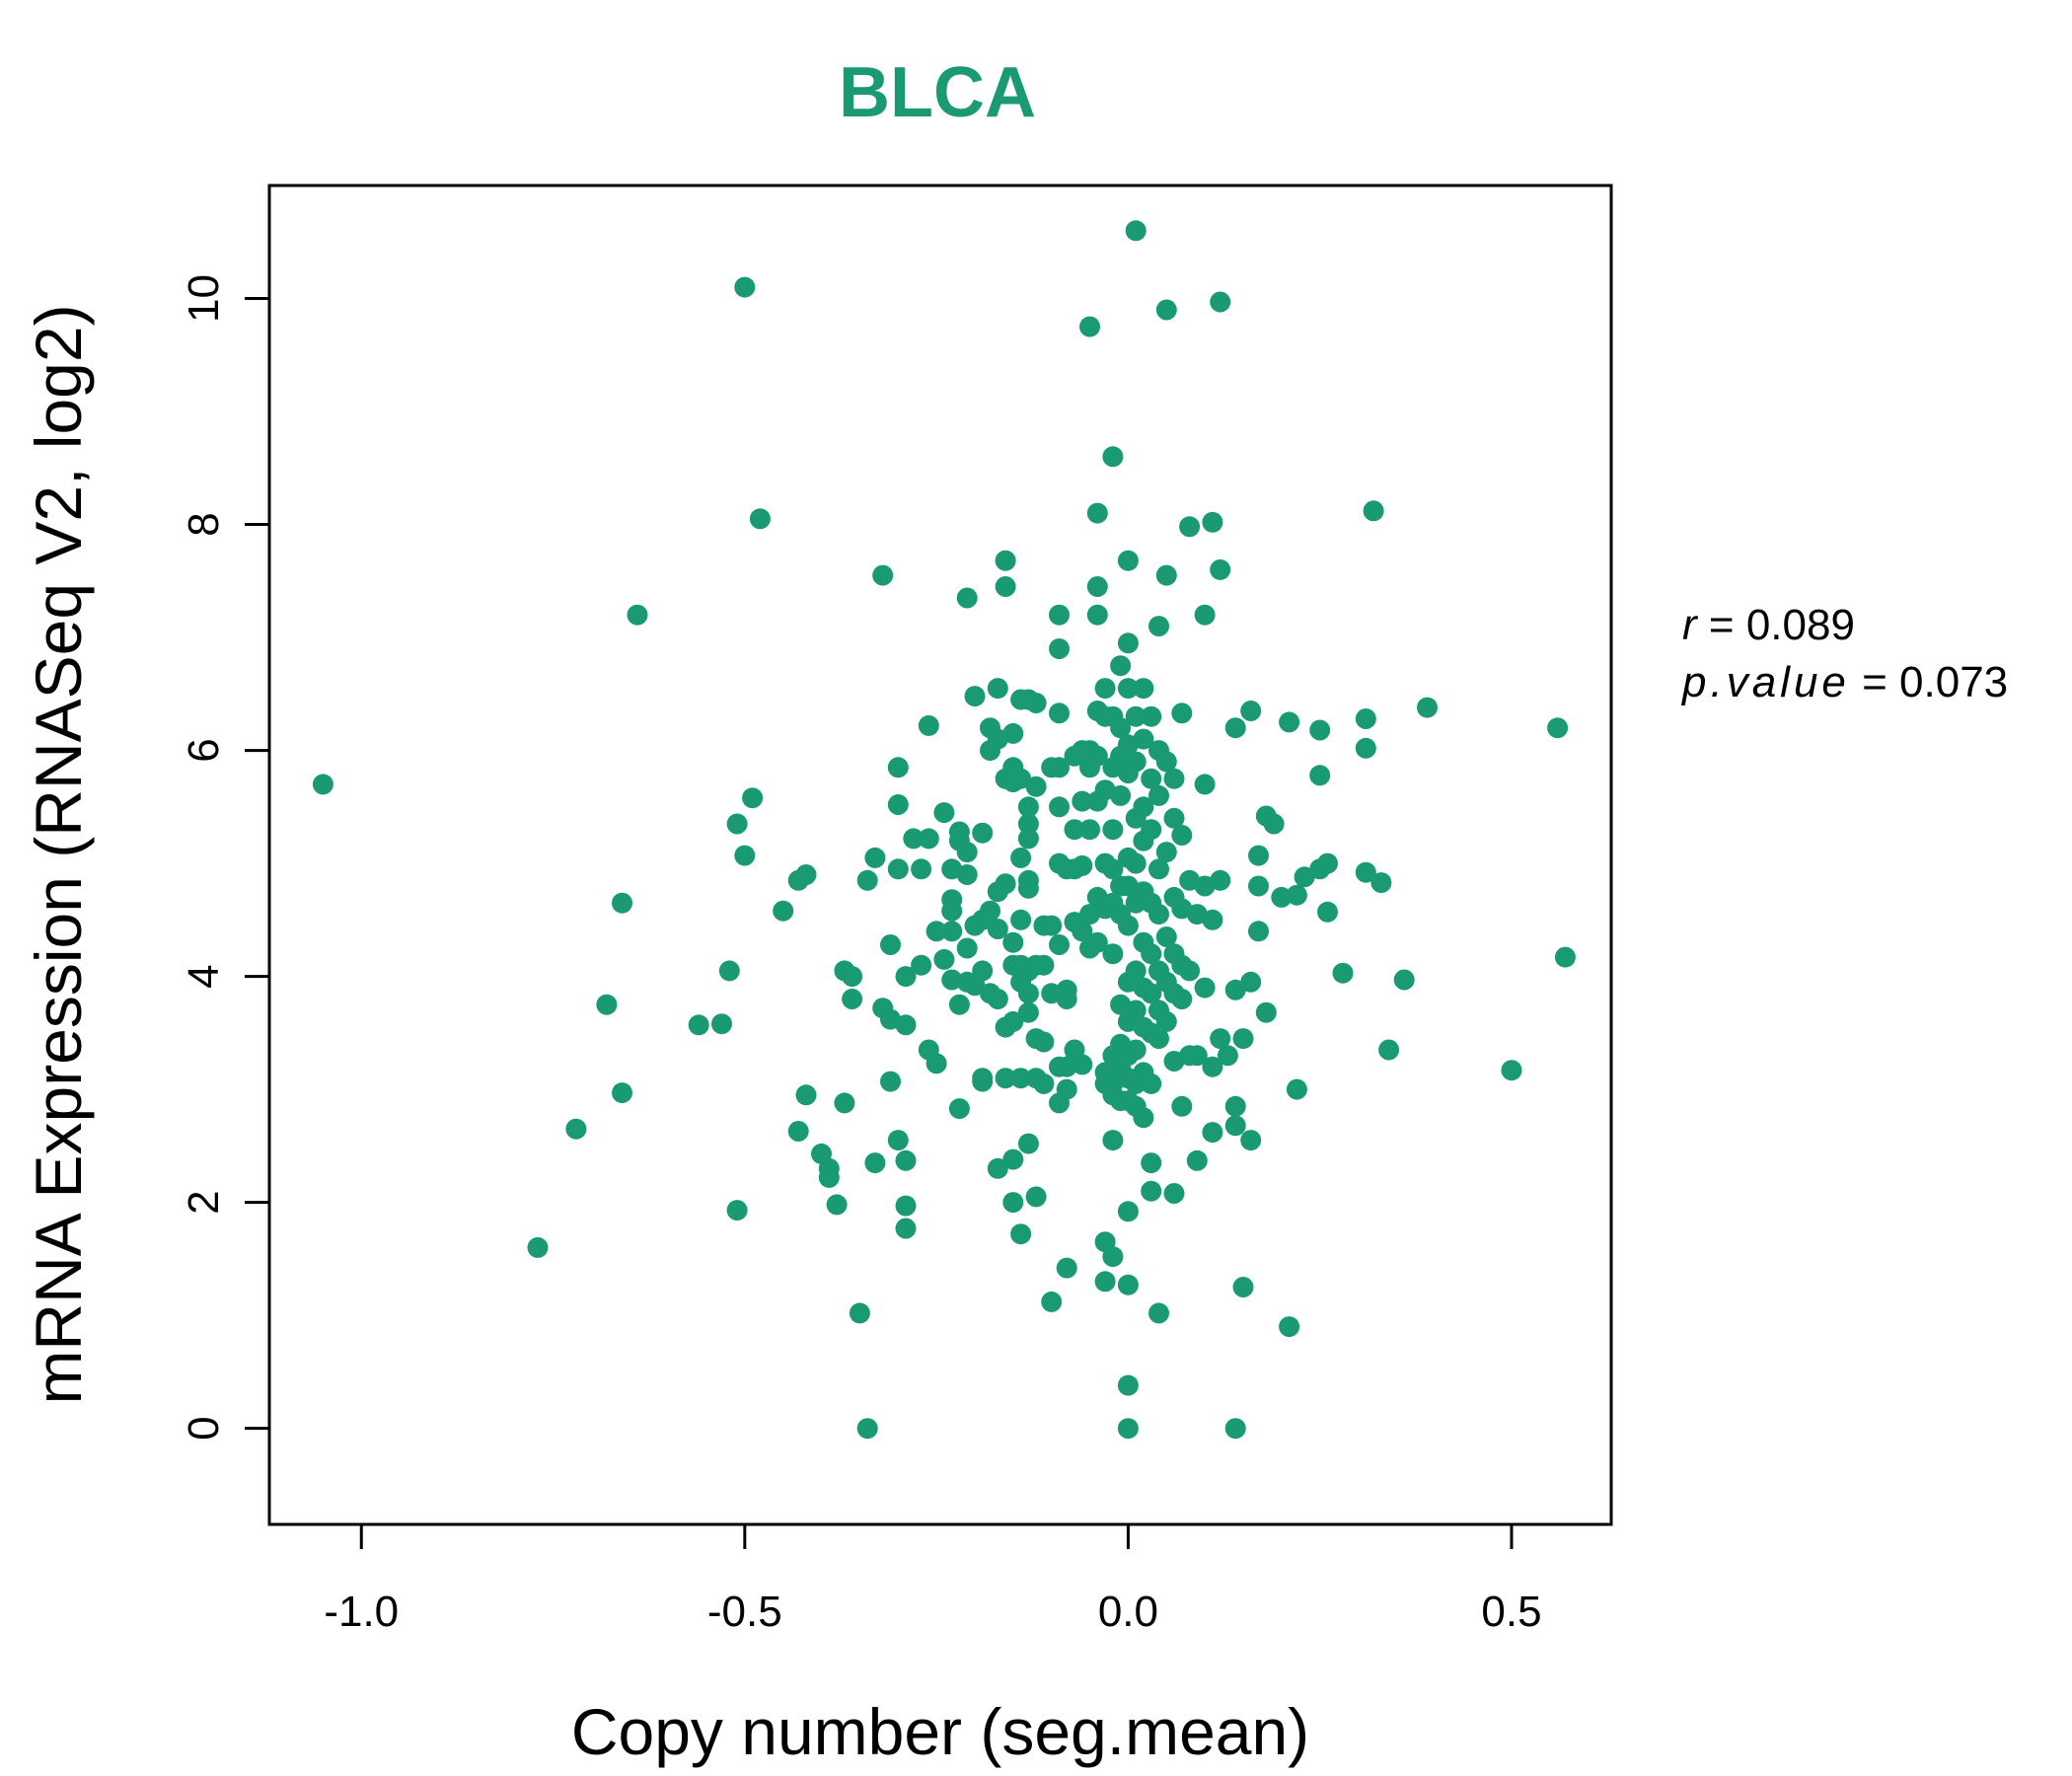  Describe the element at coordinates (1875, 682) in the screenshot. I see `p-equals: =` at that location.